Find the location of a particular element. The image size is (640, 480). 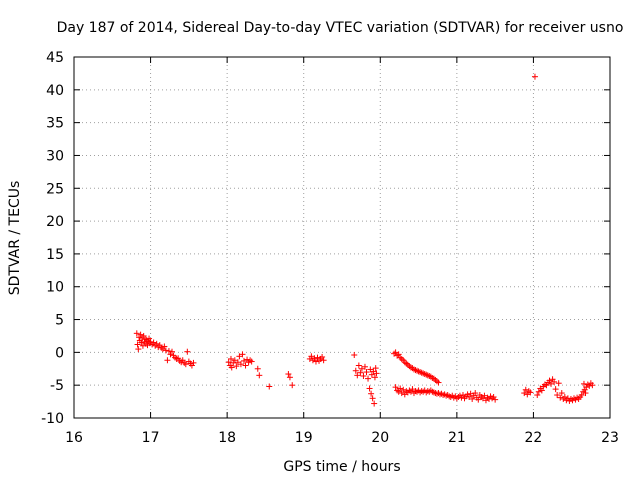

x-tick-label: 16 is located at coordinates (74, 438).